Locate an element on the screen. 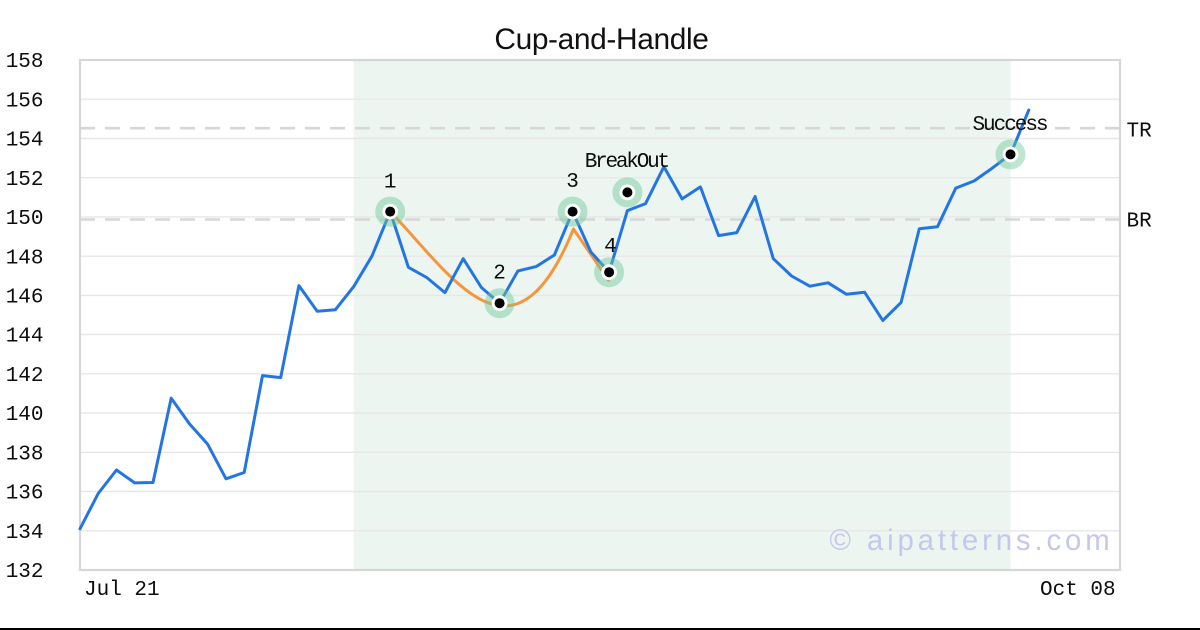  svg-text: 134 is located at coordinates (25, 533).